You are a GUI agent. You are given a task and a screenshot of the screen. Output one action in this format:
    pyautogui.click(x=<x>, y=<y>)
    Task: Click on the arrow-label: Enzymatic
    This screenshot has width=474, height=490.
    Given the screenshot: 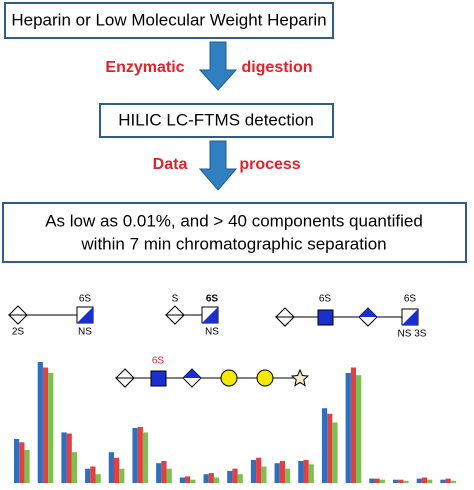 What is the action you would take?
    pyautogui.click(x=144, y=67)
    